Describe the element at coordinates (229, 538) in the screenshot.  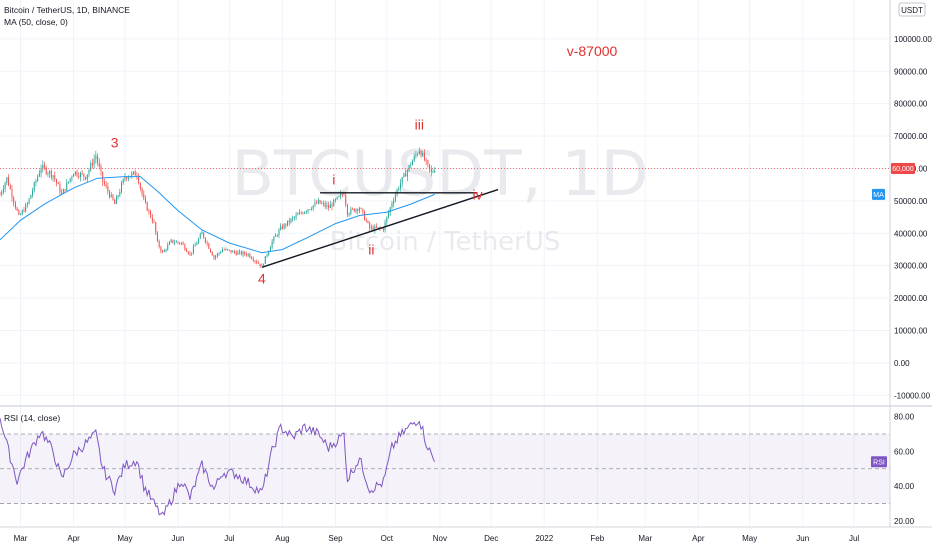
I see `time-tick-label: Jul` at that location.